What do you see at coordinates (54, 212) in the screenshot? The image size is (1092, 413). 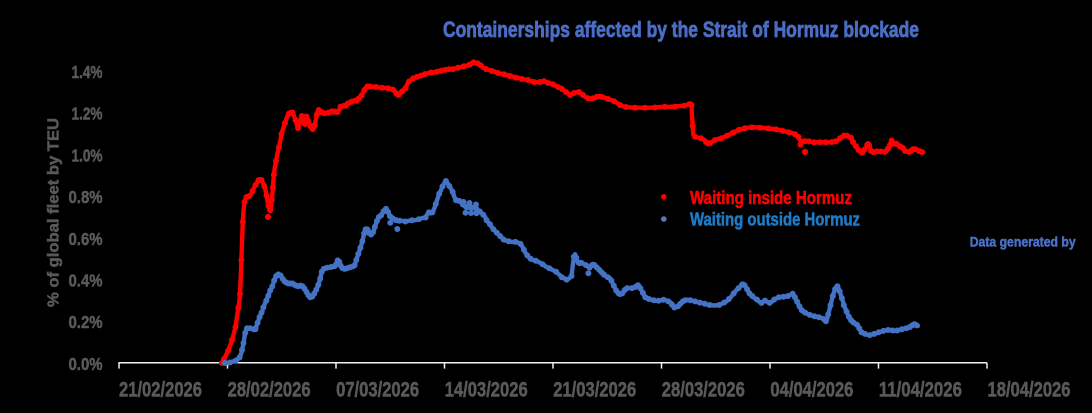 I see `svg-text: % of global fleet by TEU` at bounding box center [54, 212].